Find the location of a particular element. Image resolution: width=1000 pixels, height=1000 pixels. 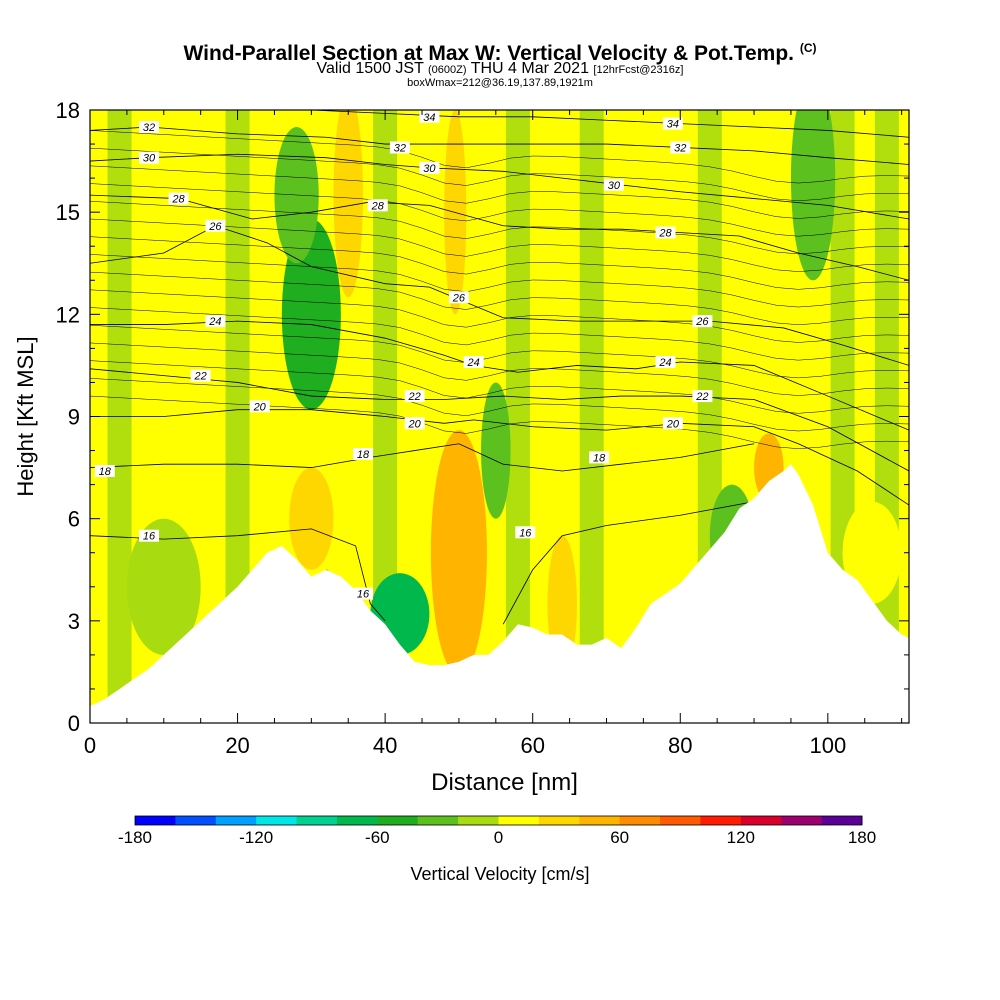

x-axis-label: Distance [nm] is located at coordinates (504, 782).